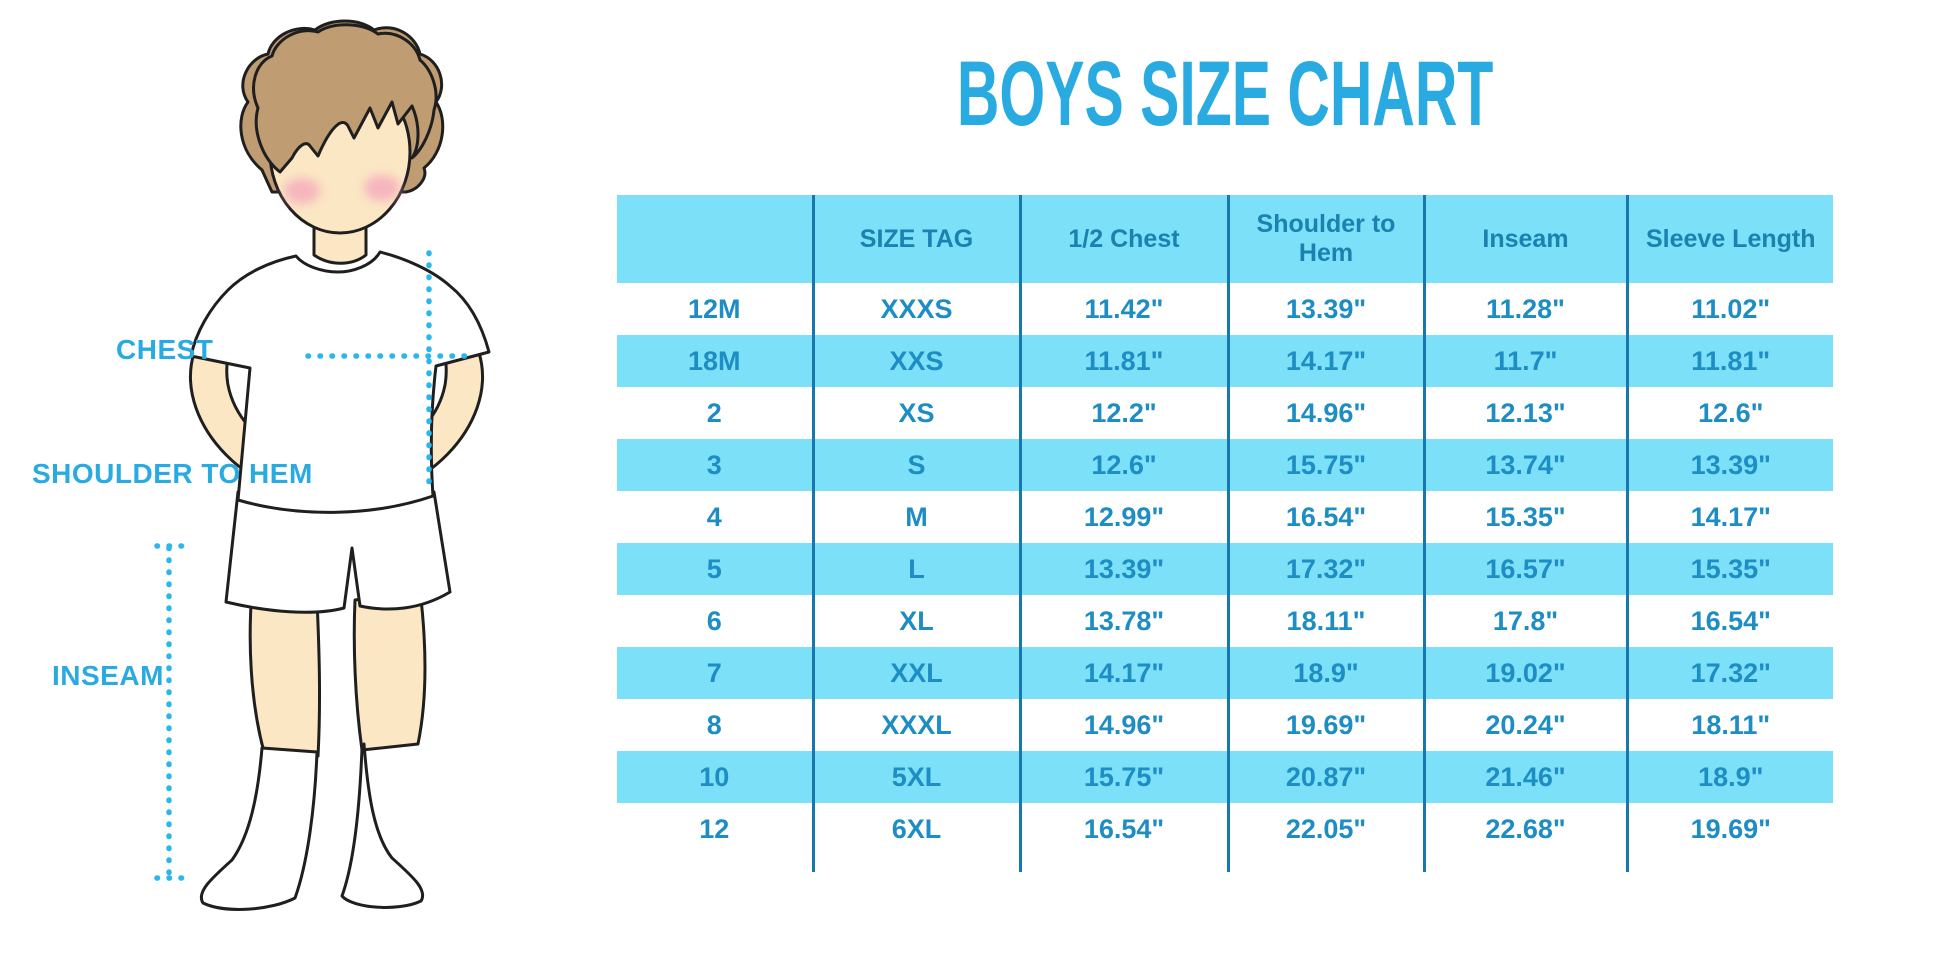 Image resolution: width=1946 pixels, height=973 pixels. I want to click on shoulder-to-hem-label: SHOULDER TO HEM, so click(172, 473).